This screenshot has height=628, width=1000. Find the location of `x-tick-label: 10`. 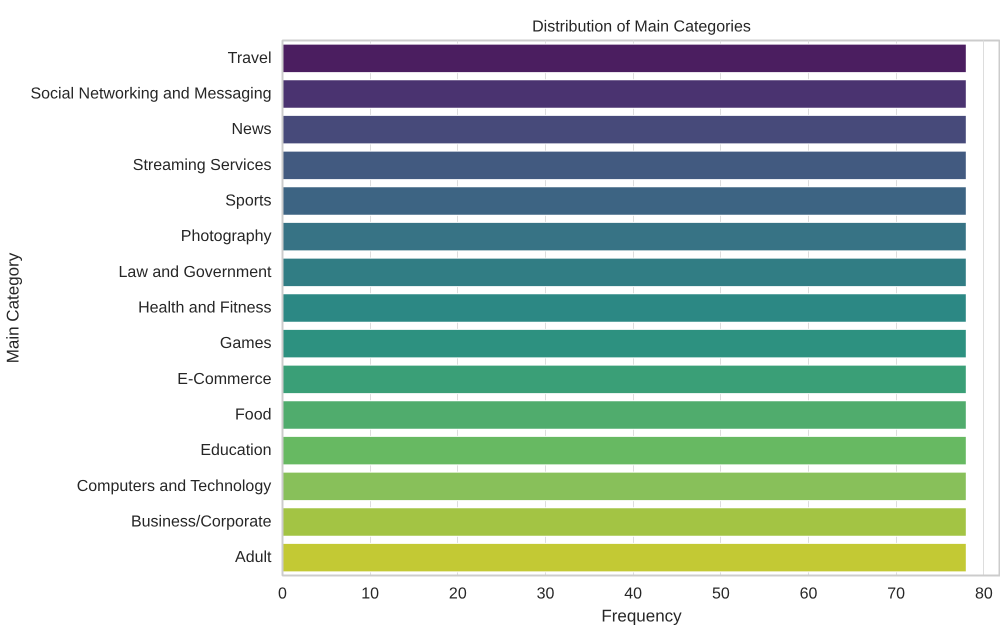

x-tick-label: 10 is located at coordinates (370, 594).